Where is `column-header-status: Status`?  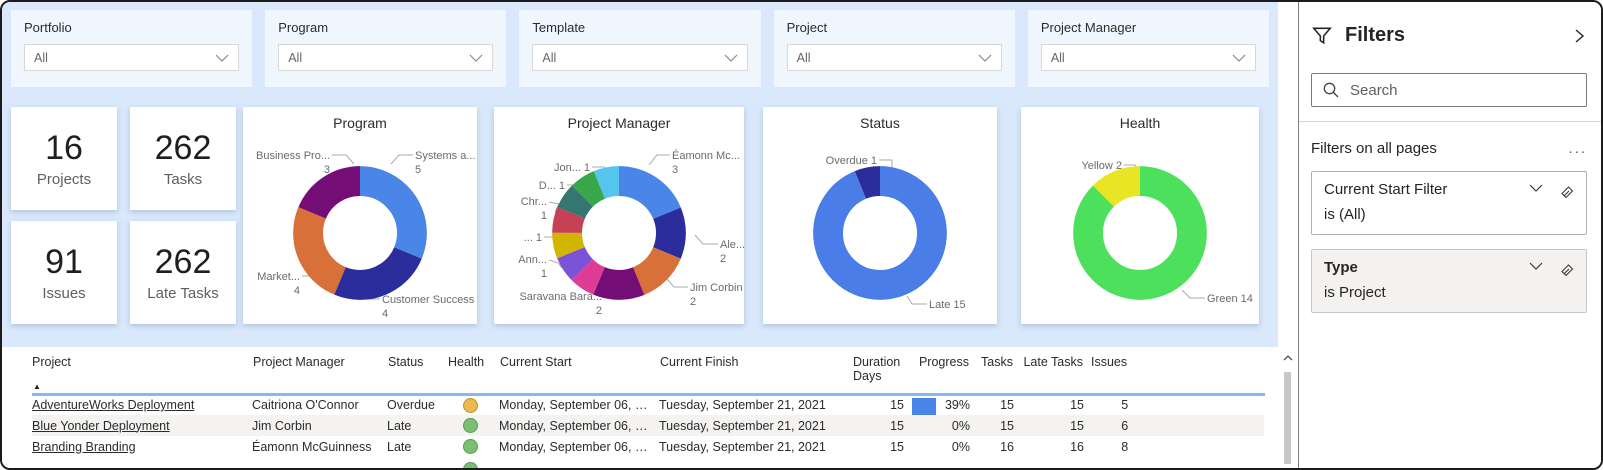
column-header-status: Status is located at coordinates (417, 374).